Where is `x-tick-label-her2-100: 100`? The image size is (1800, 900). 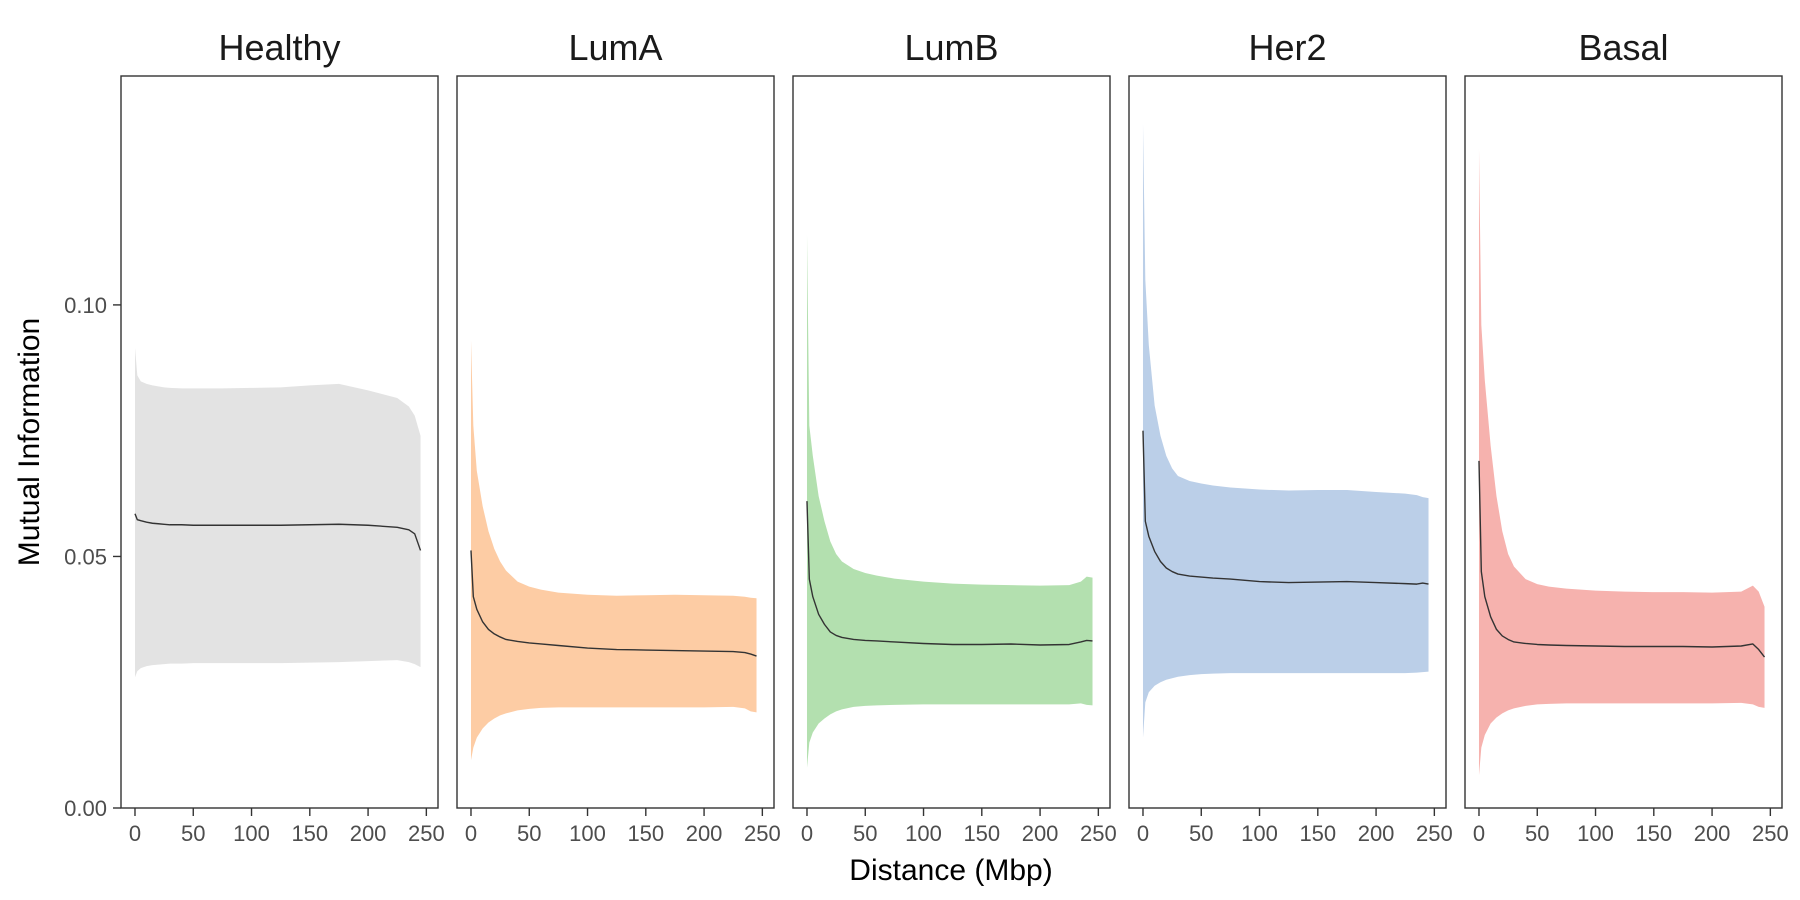 x-tick-label-her2-100: 100 is located at coordinates (1259, 833).